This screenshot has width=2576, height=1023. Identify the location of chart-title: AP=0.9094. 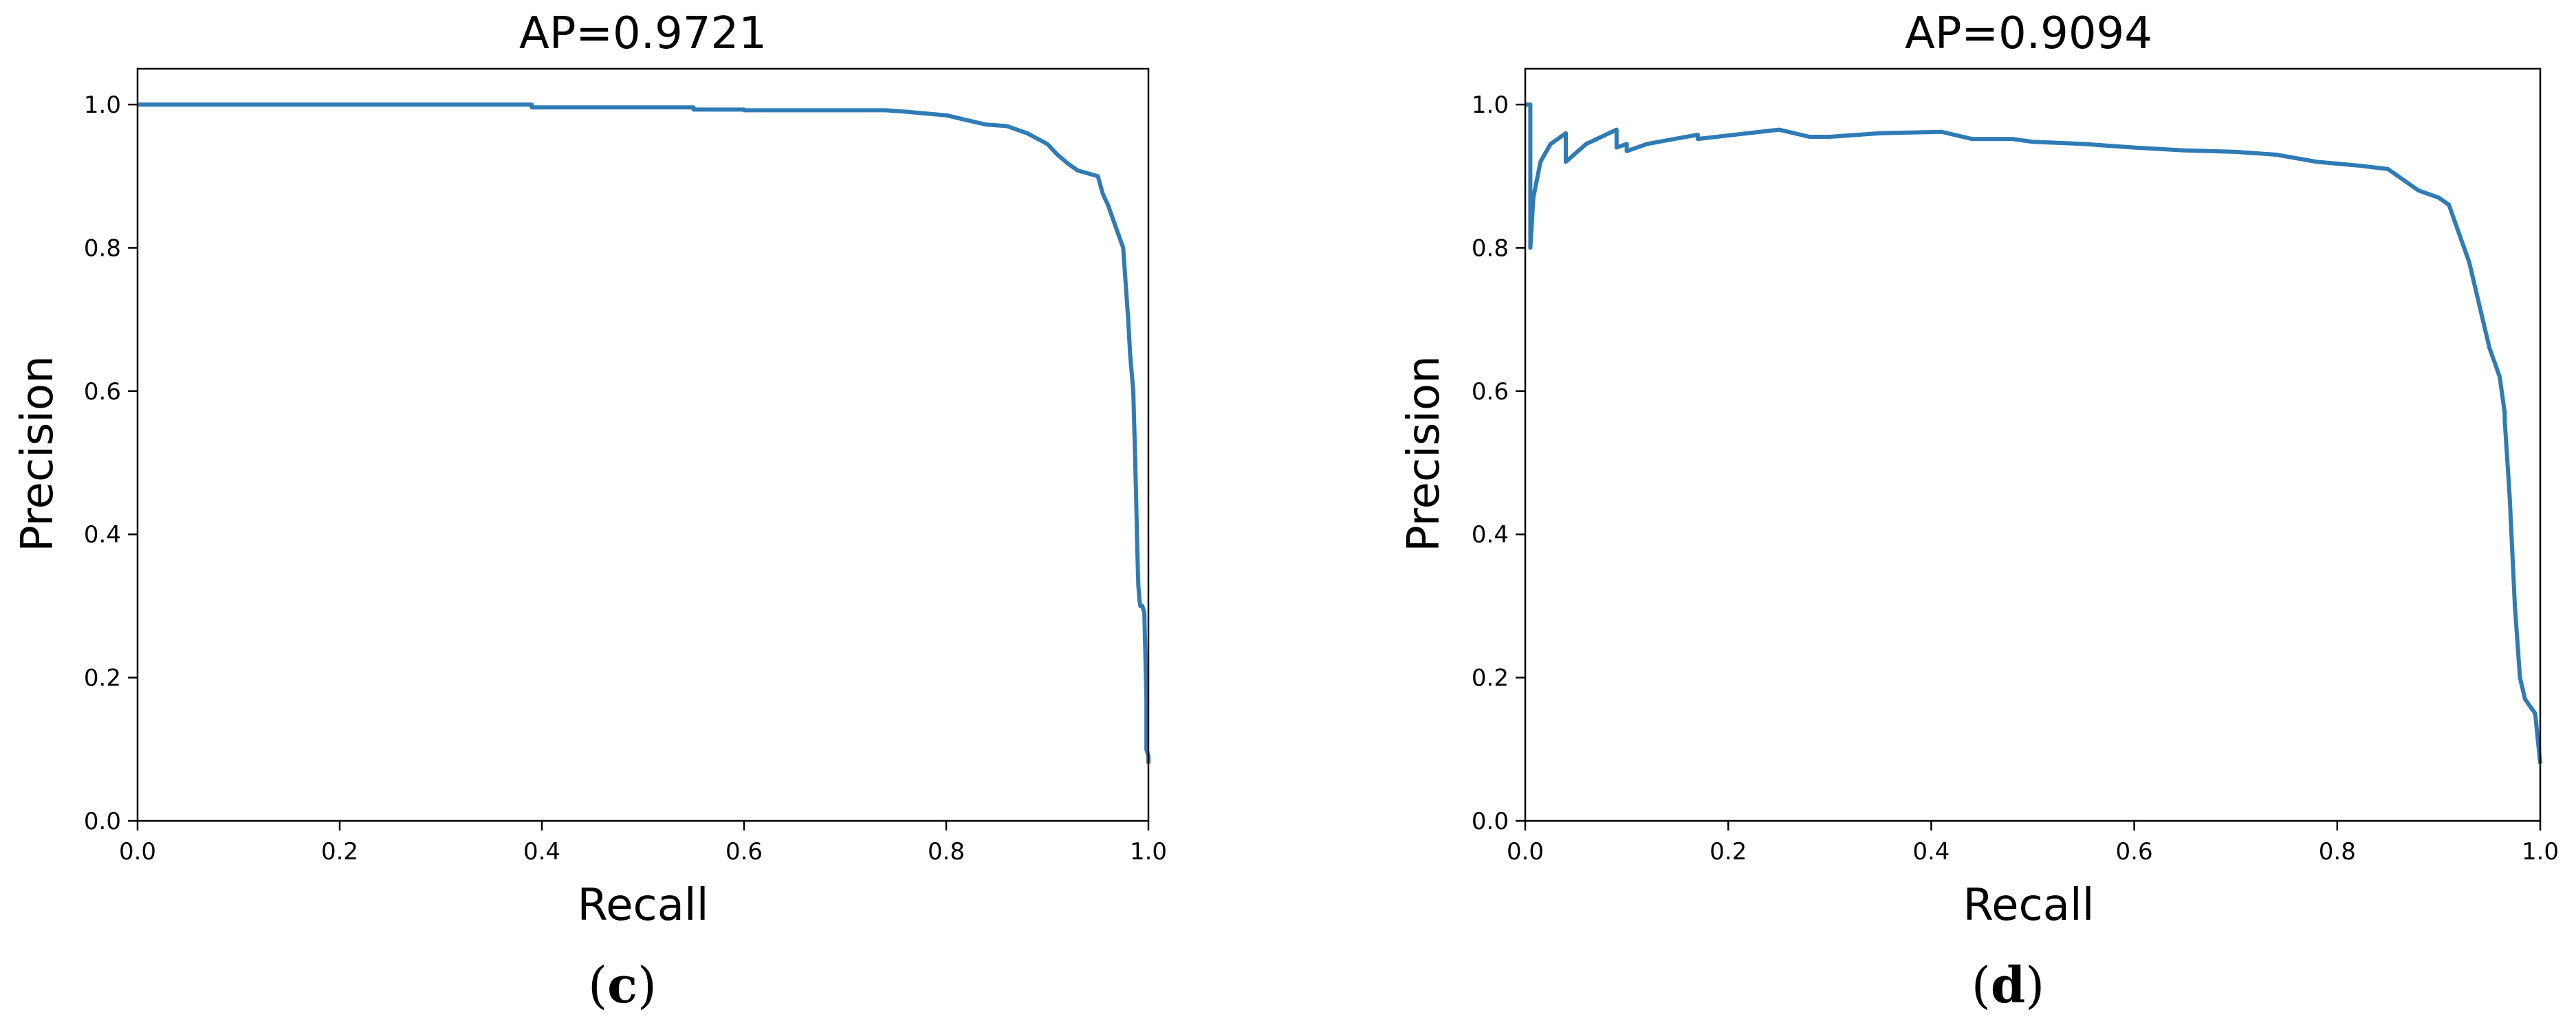
(2028, 33).